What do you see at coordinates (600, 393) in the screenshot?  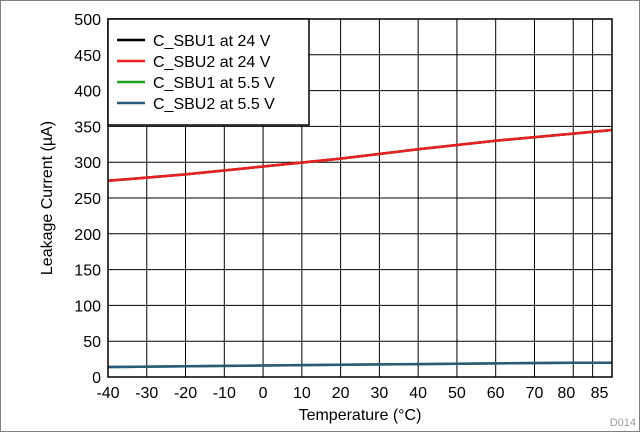 I see `x-tick-label: 85` at bounding box center [600, 393].